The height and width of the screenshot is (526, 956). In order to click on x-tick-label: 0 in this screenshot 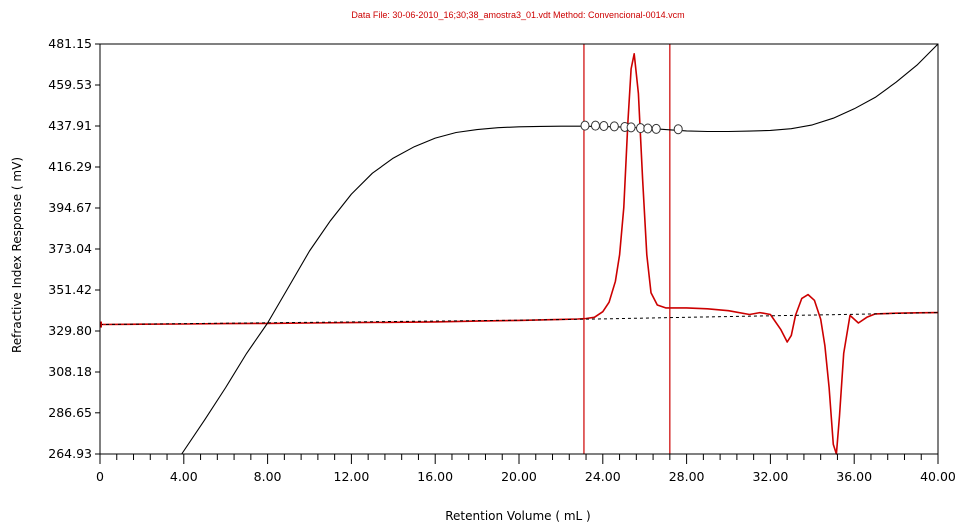, I will do `click(100, 476)`.